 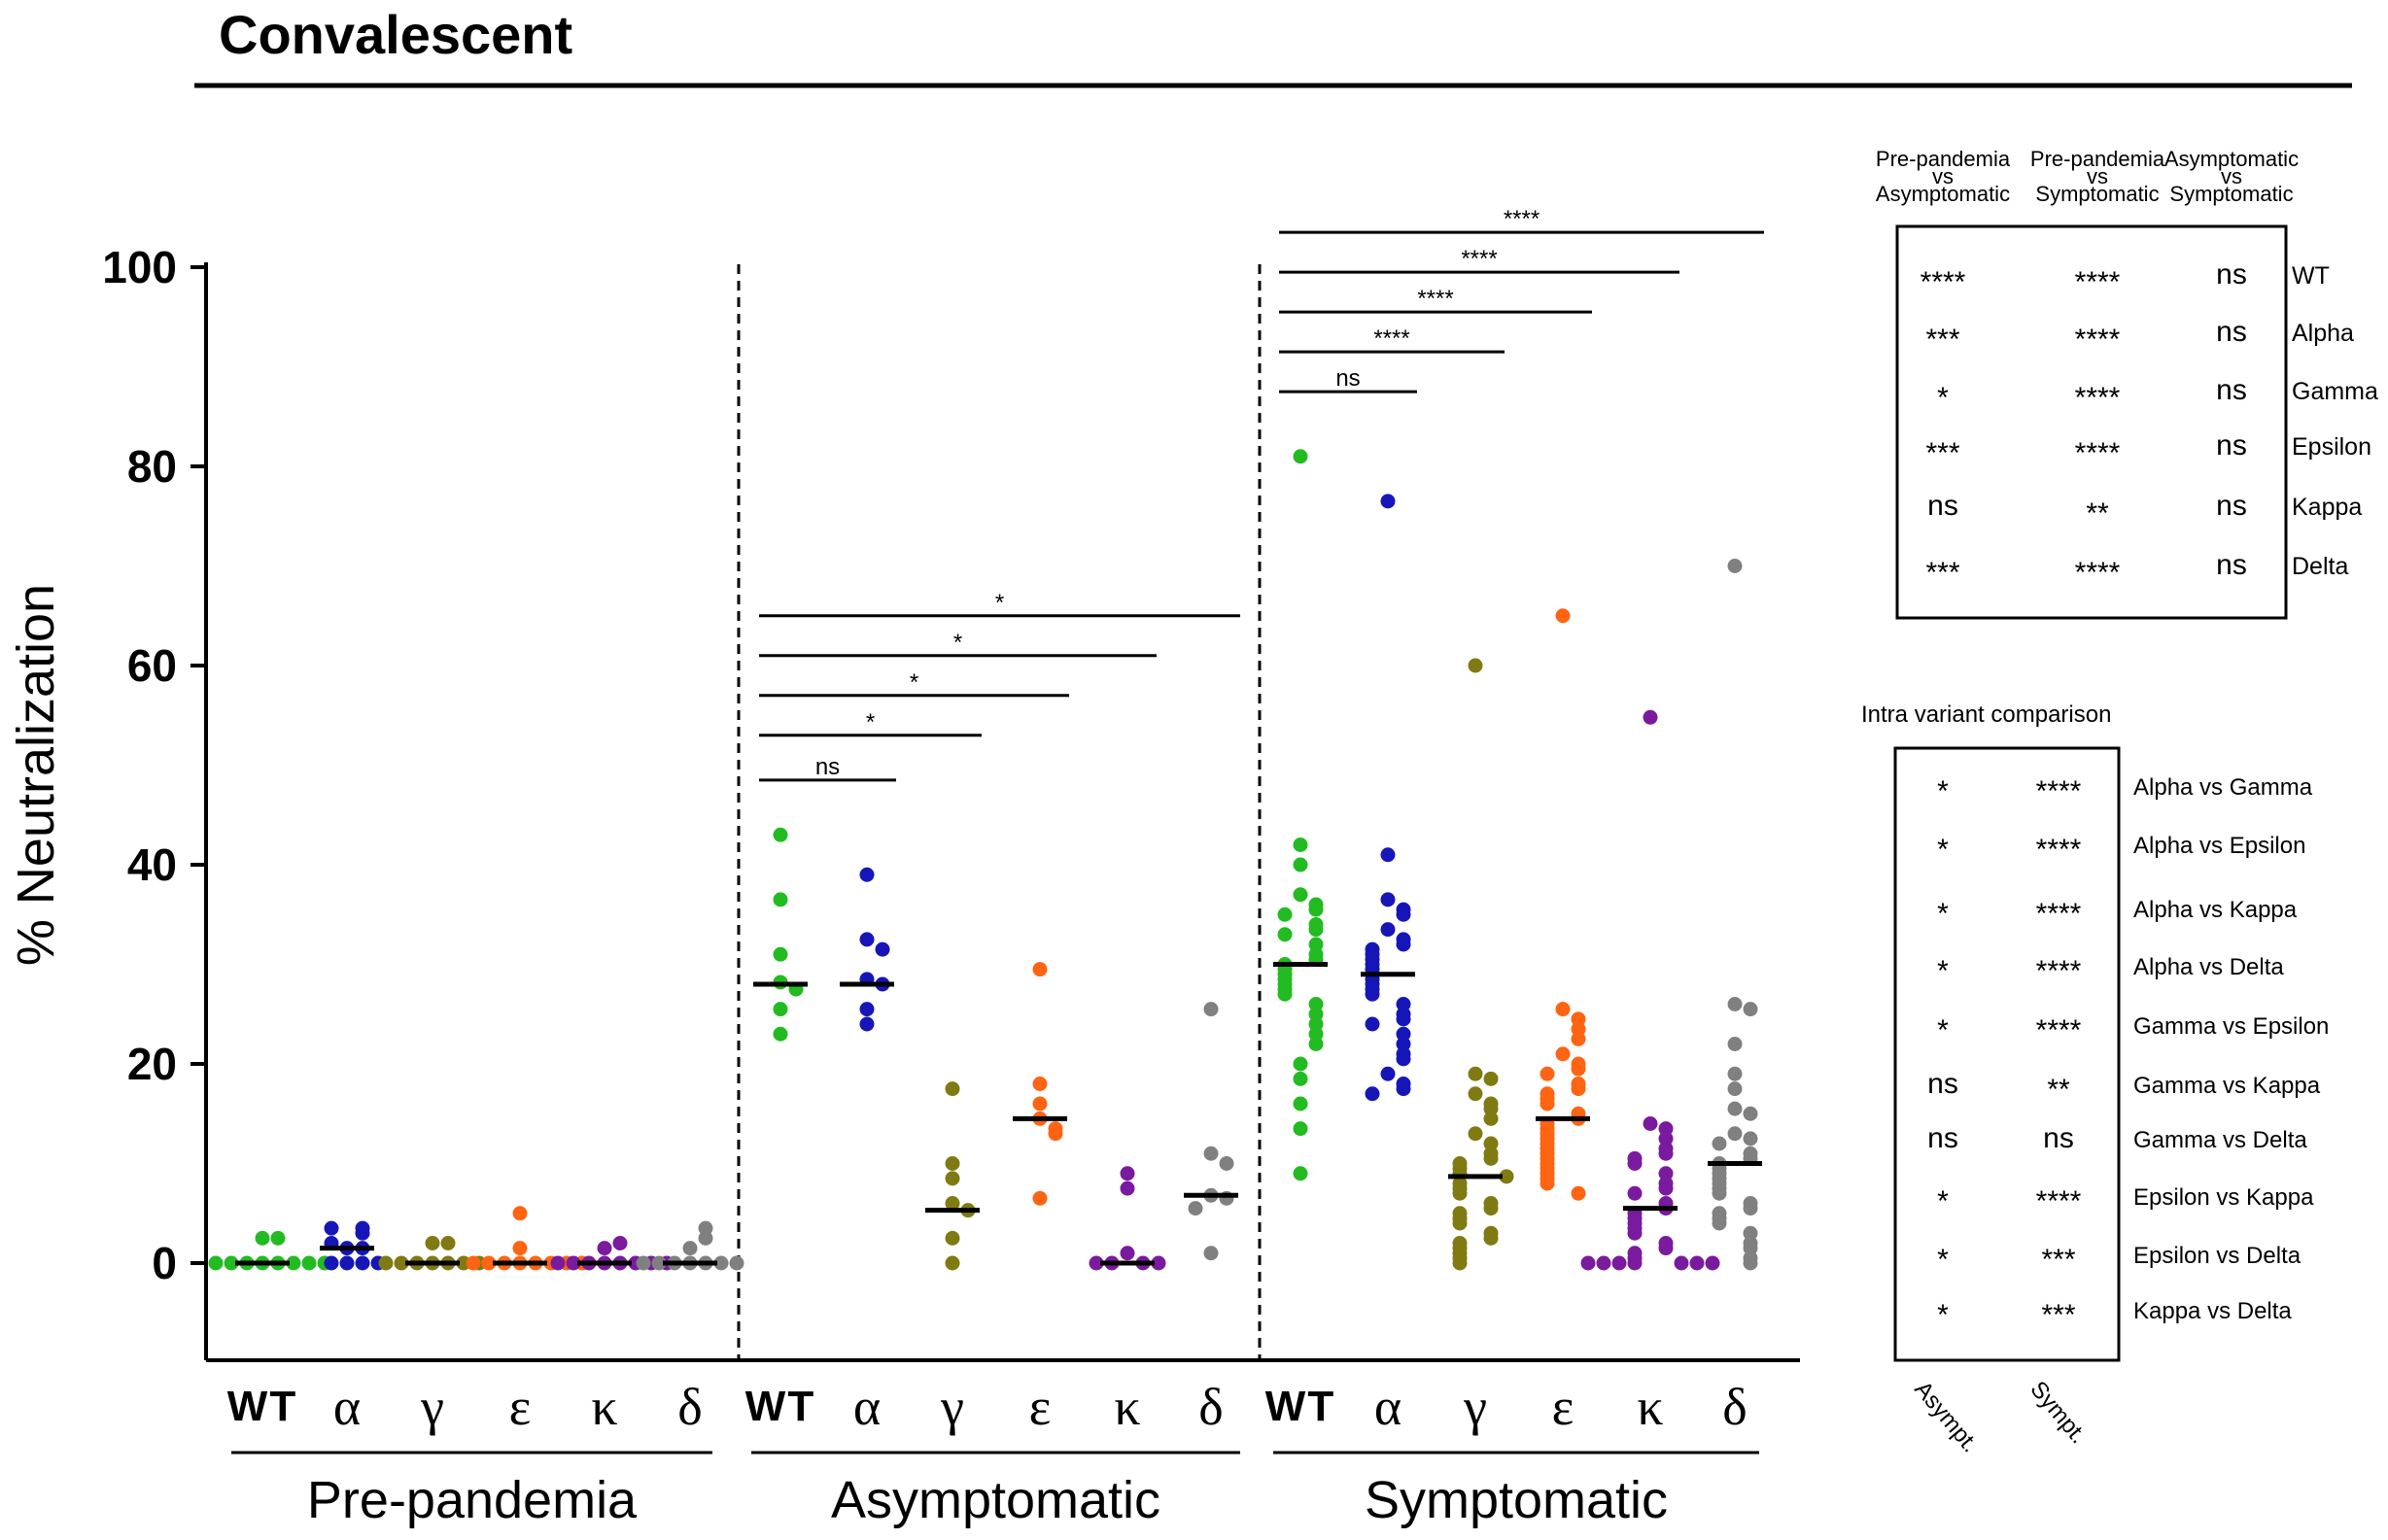 What do you see at coordinates (1943, 850) in the screenshot?
I see `intra-variant-value: *` at bounding box center [1943, 850].